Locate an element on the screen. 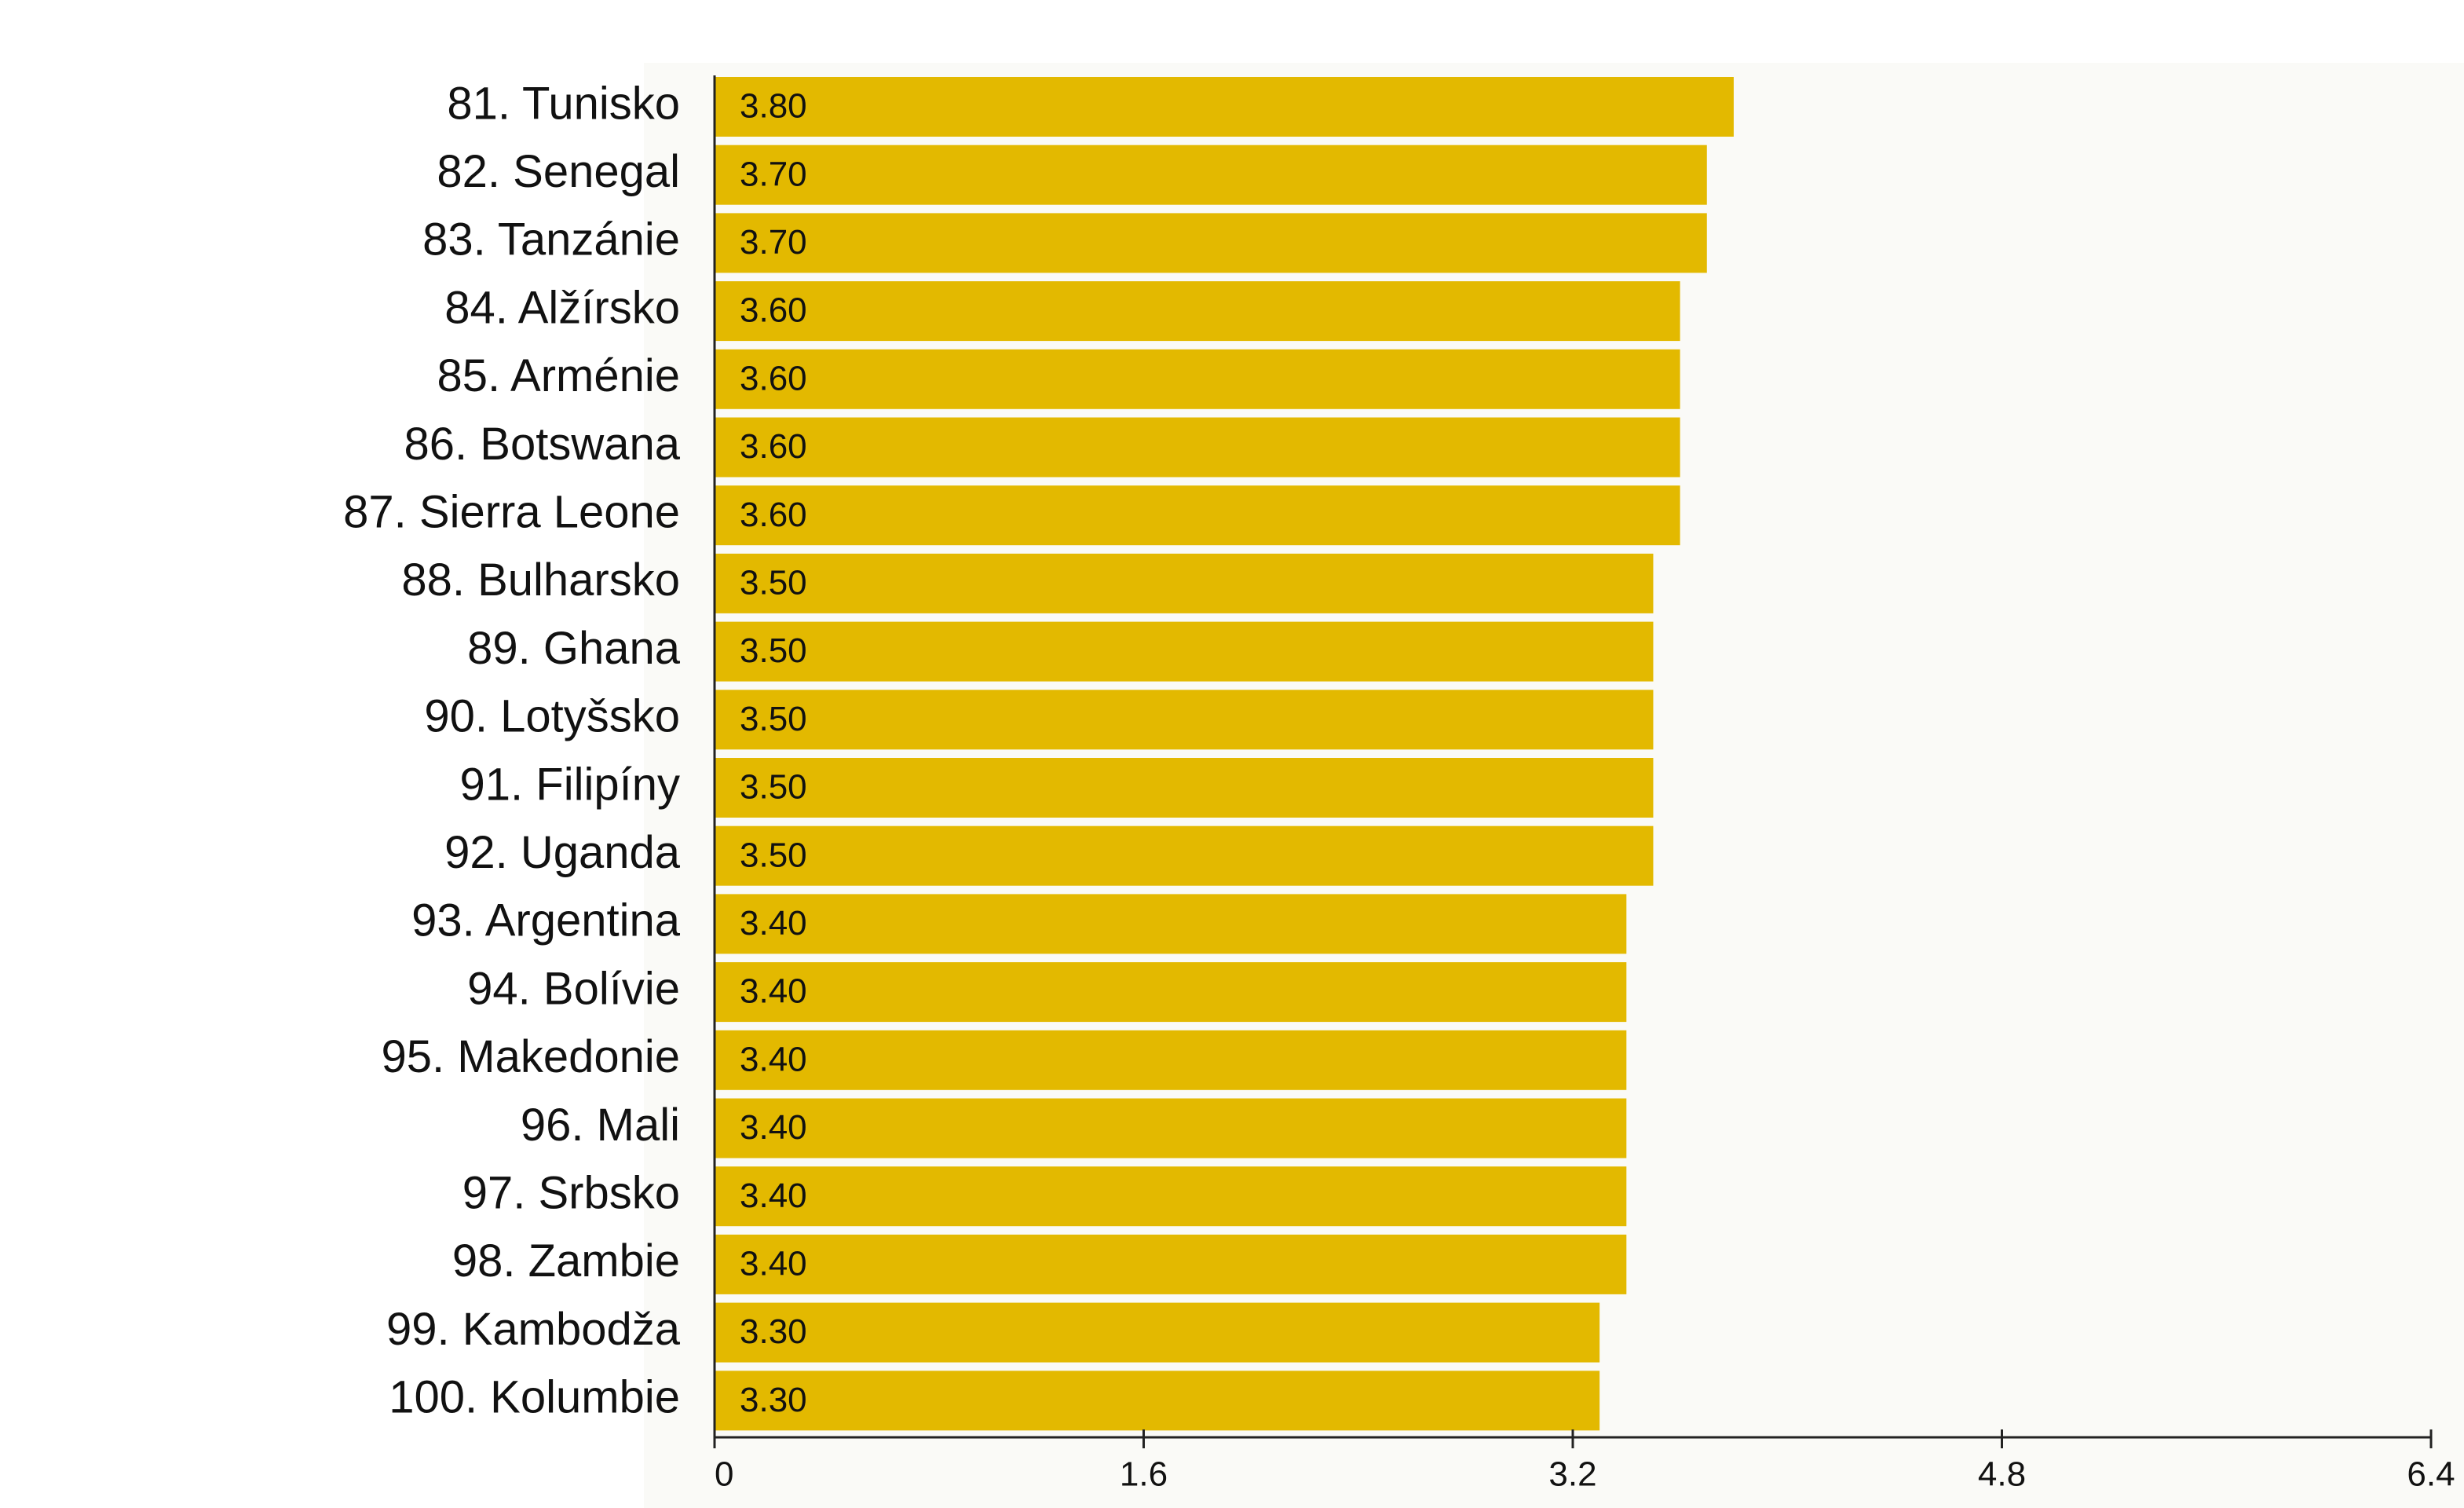 The image size is (2464, 1508). x-tick-label: 0 is located at coordinates (724, 1474).